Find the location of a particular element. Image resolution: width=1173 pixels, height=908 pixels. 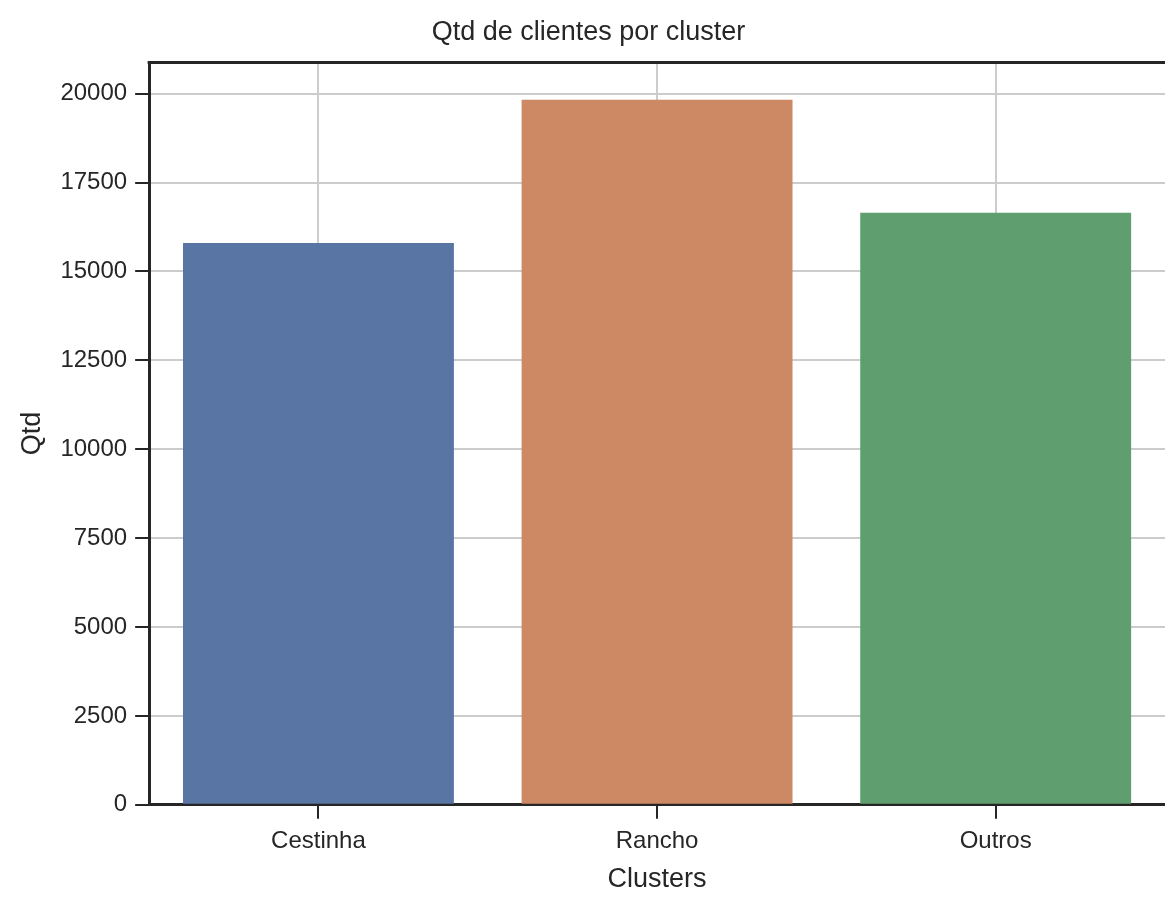

chart-title: Qtd de clientes por cluster is located at coordinates (588, 30).